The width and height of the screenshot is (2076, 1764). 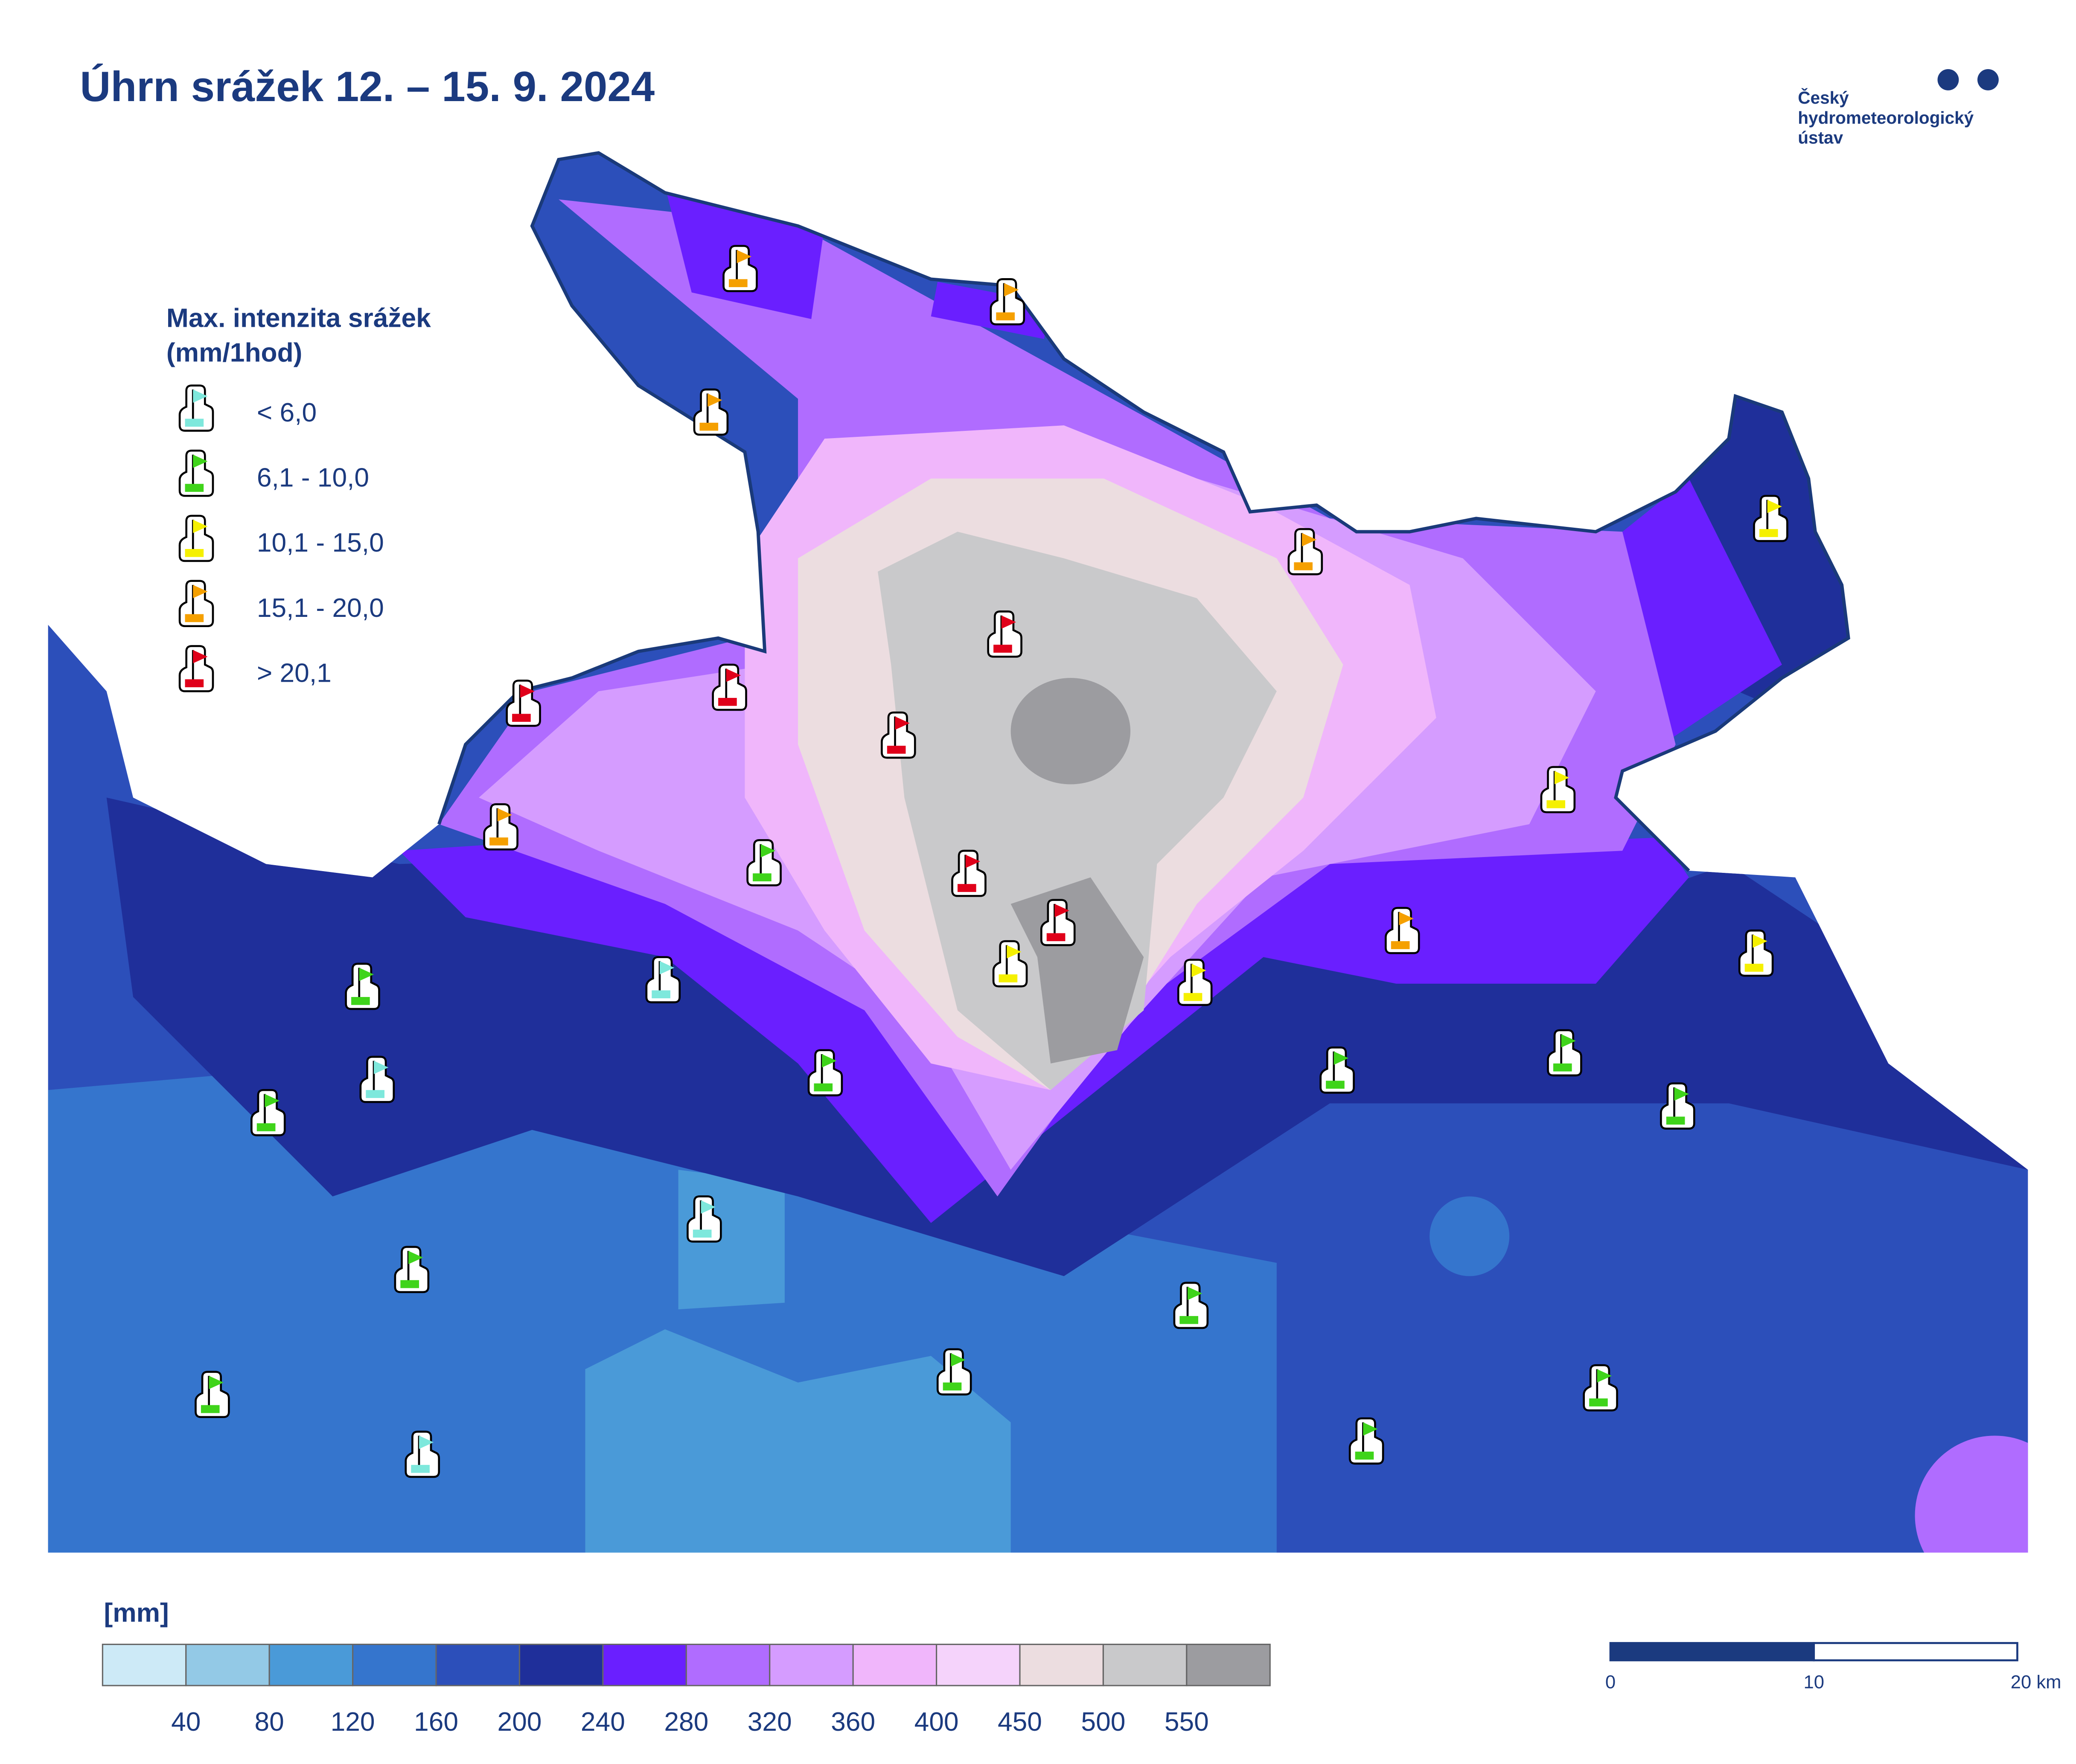 I want to click on logo: Český hydrometeorologický ústav, so click(x=1899, y=108).